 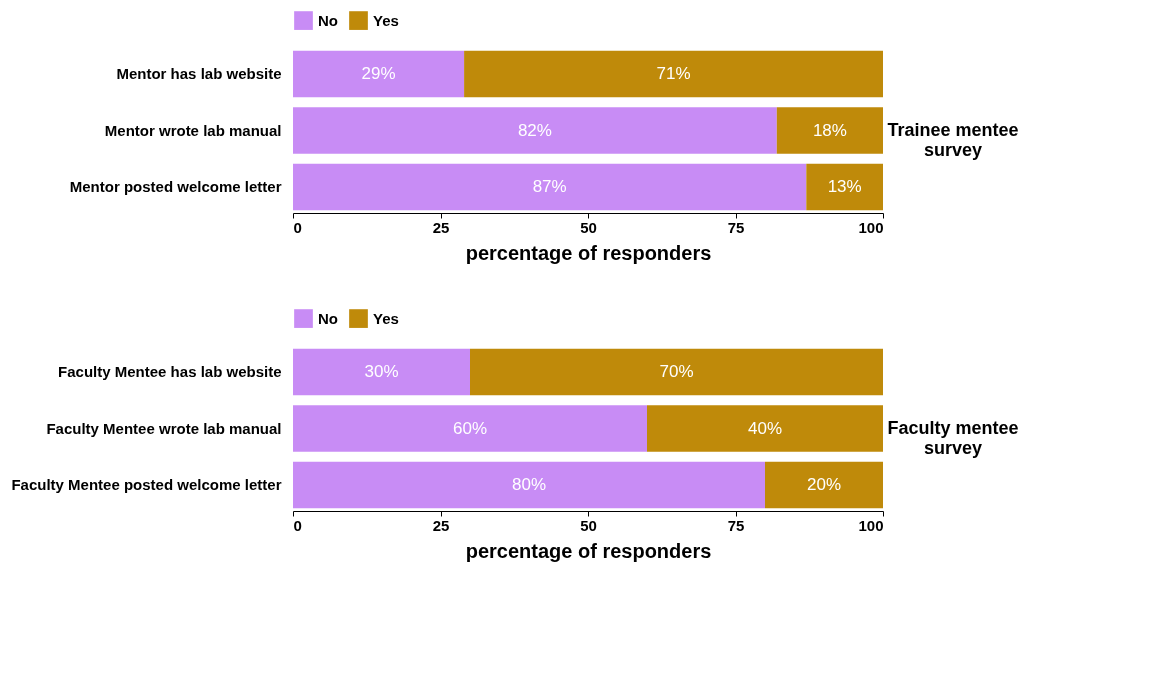 I want to click on y-tick-label: Mentor posted welcome letter, so click(x=175, y=187).